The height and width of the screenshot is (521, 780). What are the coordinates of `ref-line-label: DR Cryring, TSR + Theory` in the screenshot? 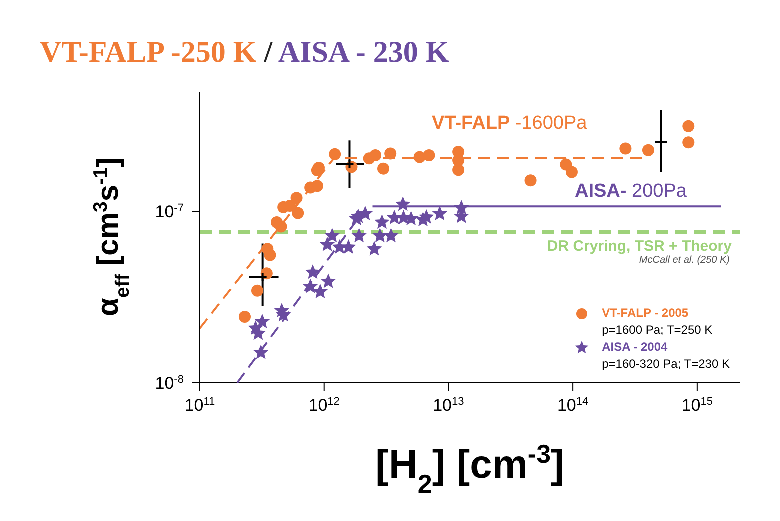 It's located at (640, 246).